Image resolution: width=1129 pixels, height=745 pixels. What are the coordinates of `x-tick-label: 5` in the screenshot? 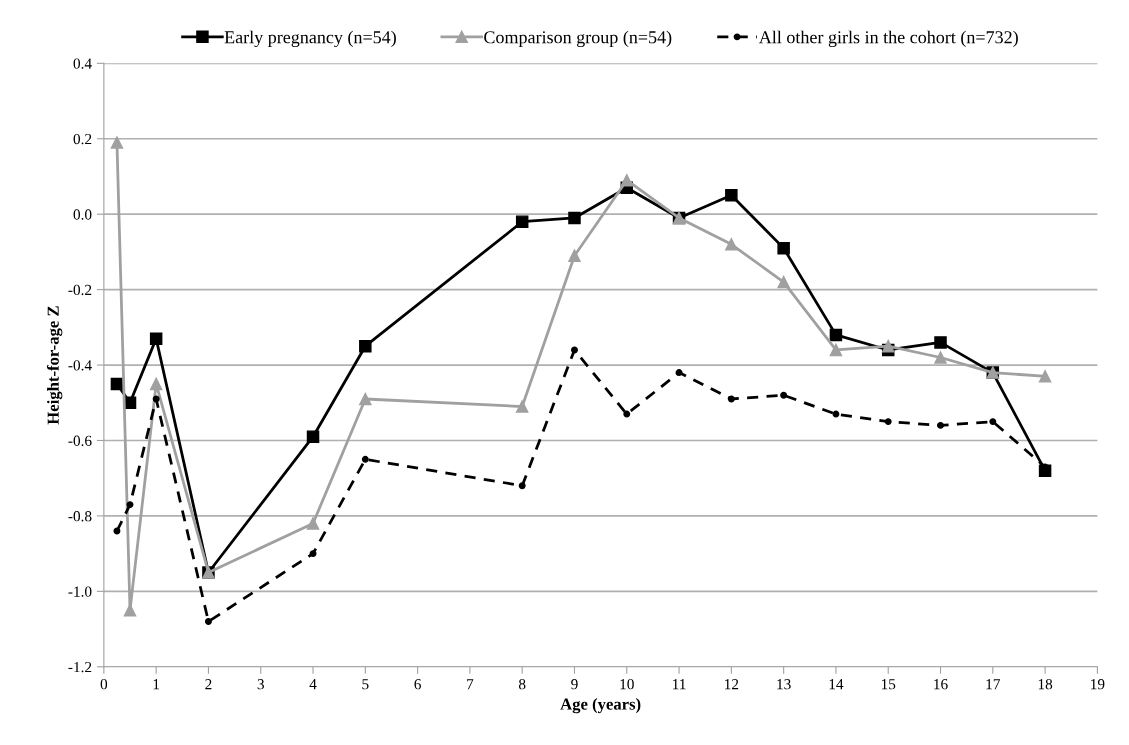 It's located at (365, 684).